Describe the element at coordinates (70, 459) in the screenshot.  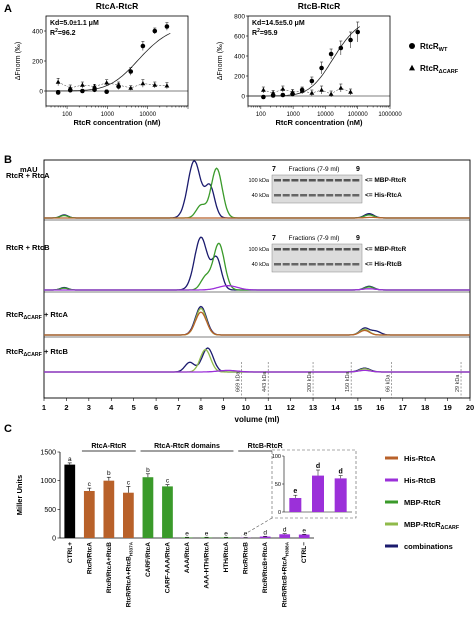
I see `significance-letter: a` at that location.